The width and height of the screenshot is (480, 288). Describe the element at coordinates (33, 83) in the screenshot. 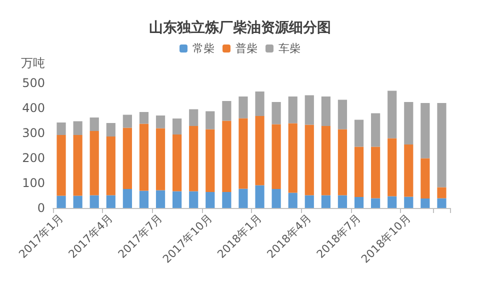

I see `y-tick-label: 500` at that location.